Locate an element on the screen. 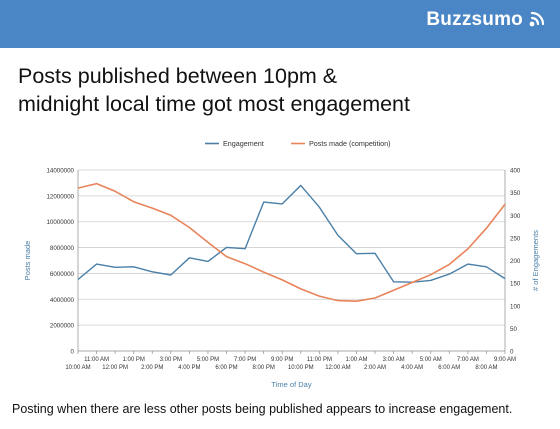 The width and height of the screenshot is (560, 429). y-right-tick-label: 300 is located at coordinates (515, 216).